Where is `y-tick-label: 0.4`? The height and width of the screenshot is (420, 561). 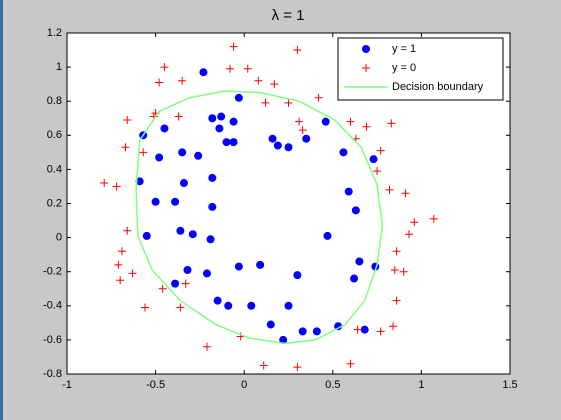 y-tick-label: 0.4 is located at coordinates (54, 169).